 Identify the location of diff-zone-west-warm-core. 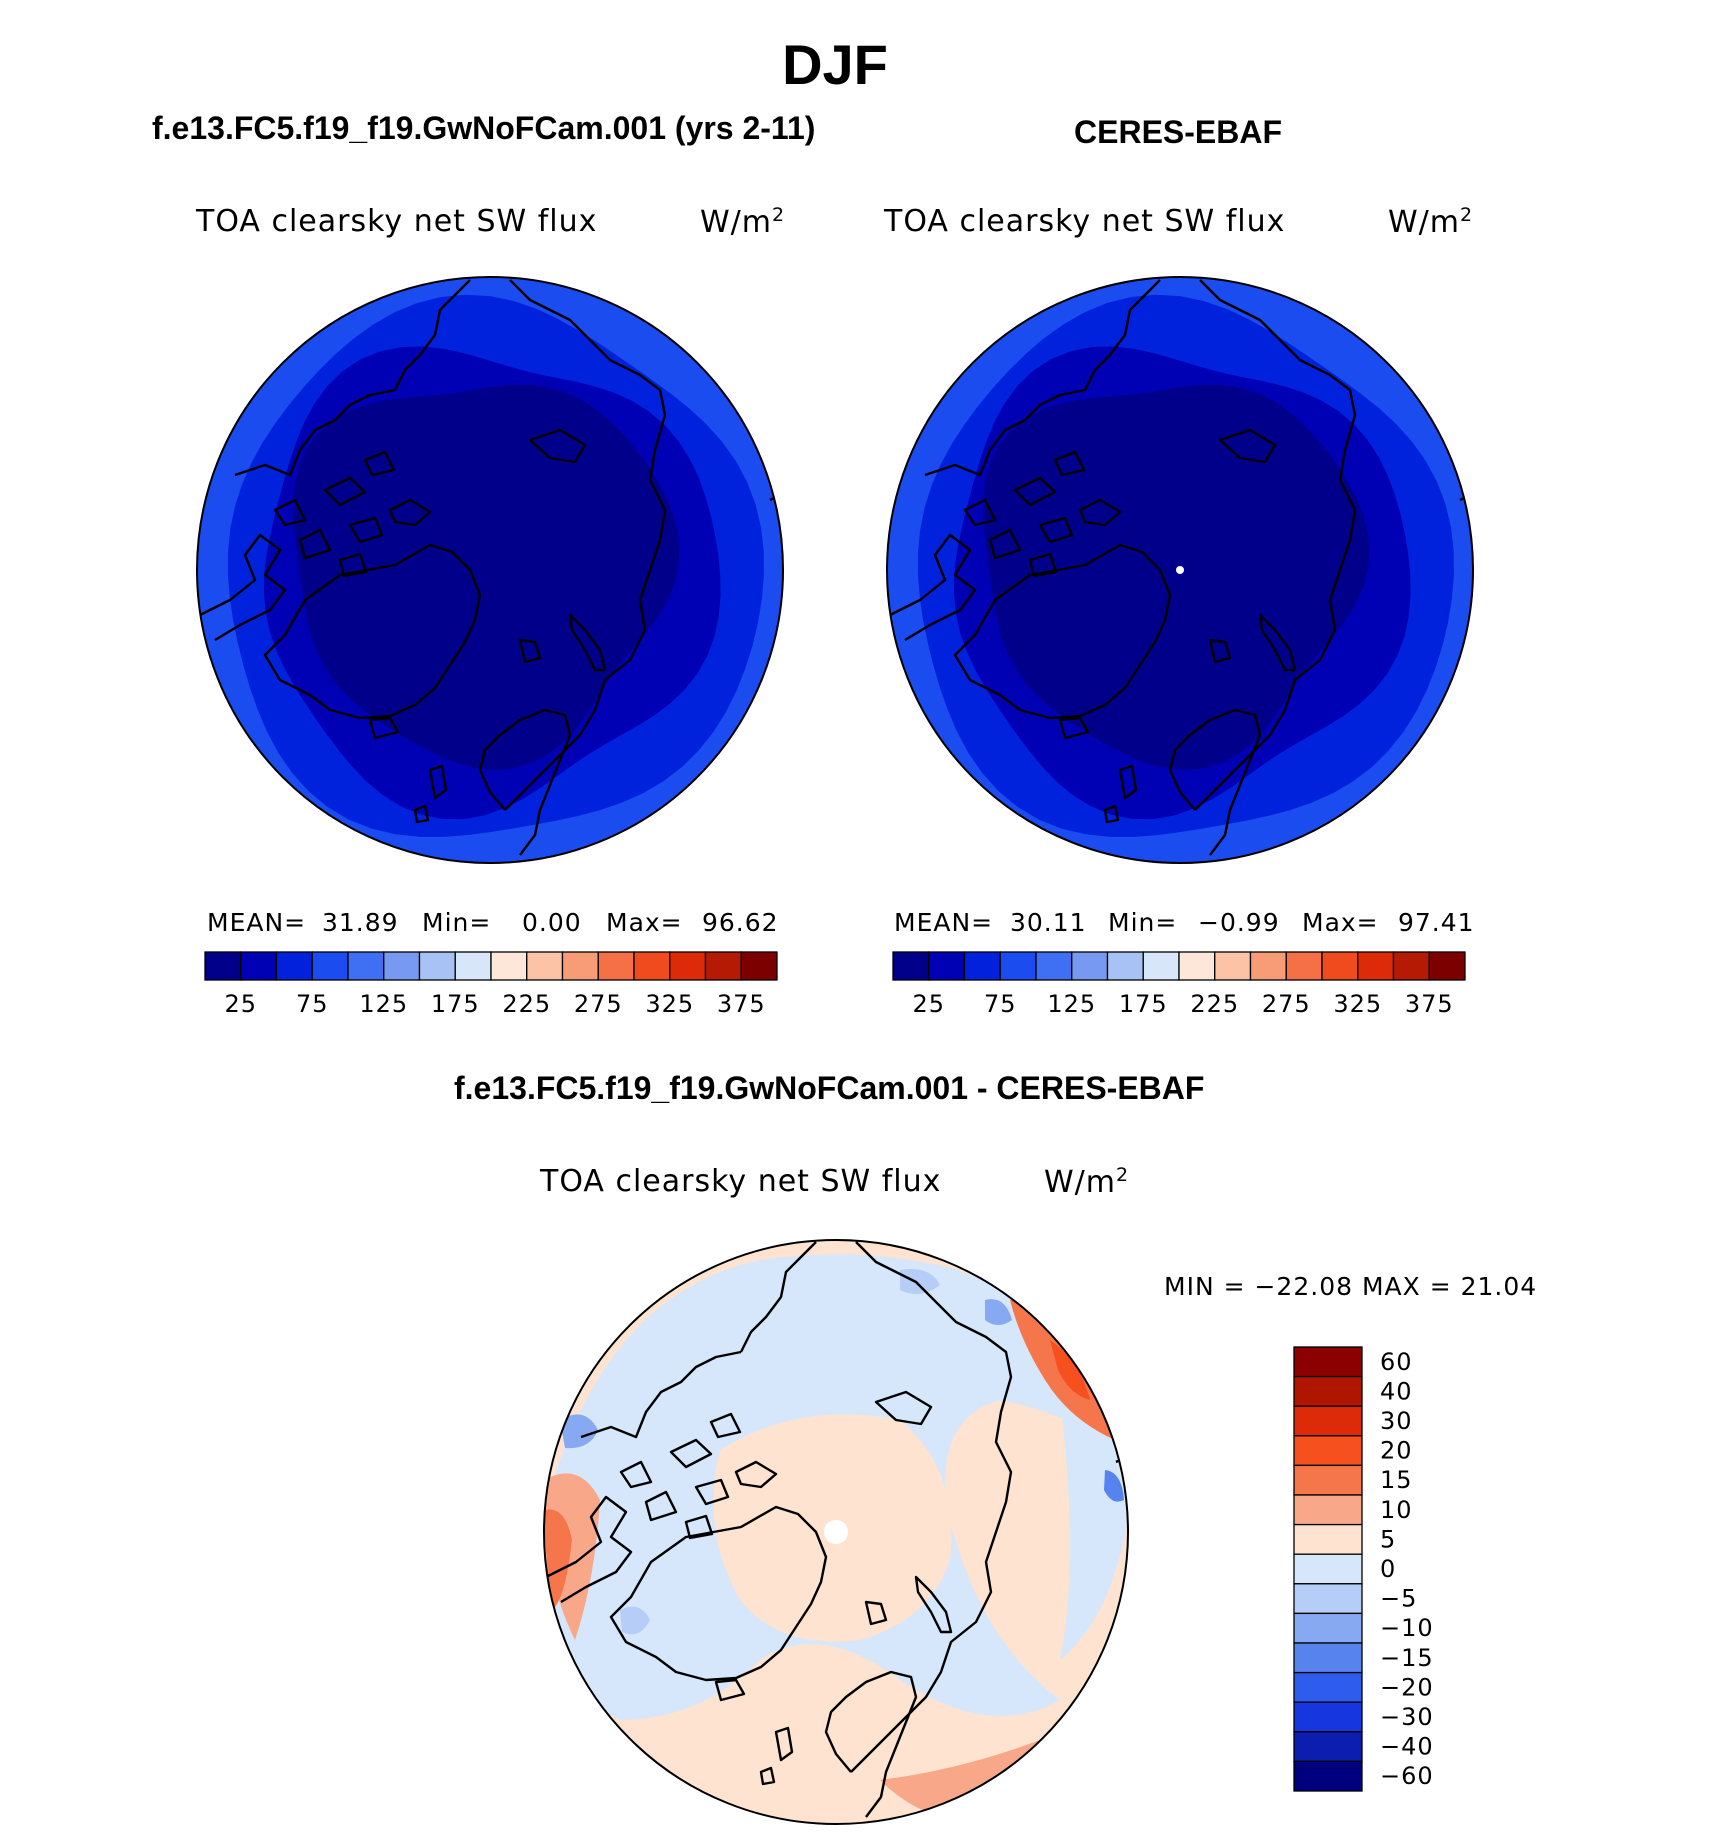
(558, 1559).